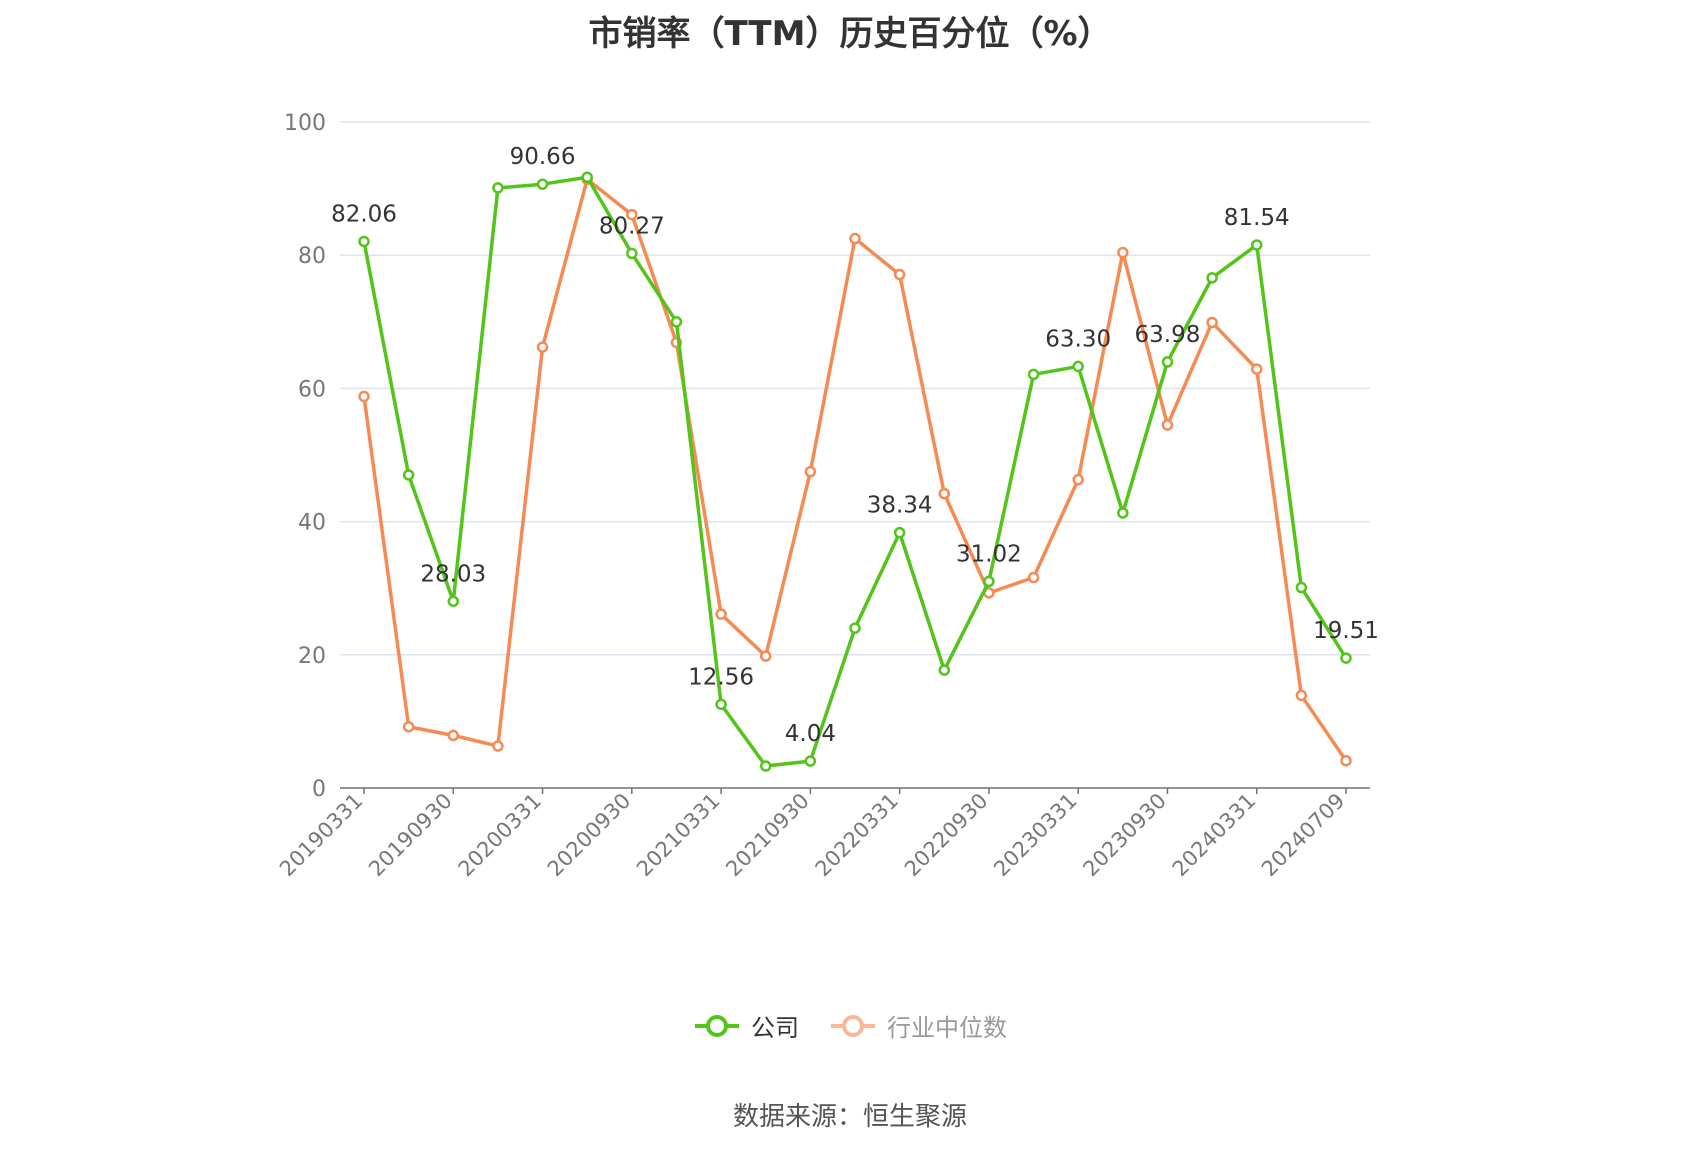 This screenshot has width=1700, height=1150. Describe the element at coordinates (589, 835) in the screenshot. I see `x-tick-label: 20200930` at that location.